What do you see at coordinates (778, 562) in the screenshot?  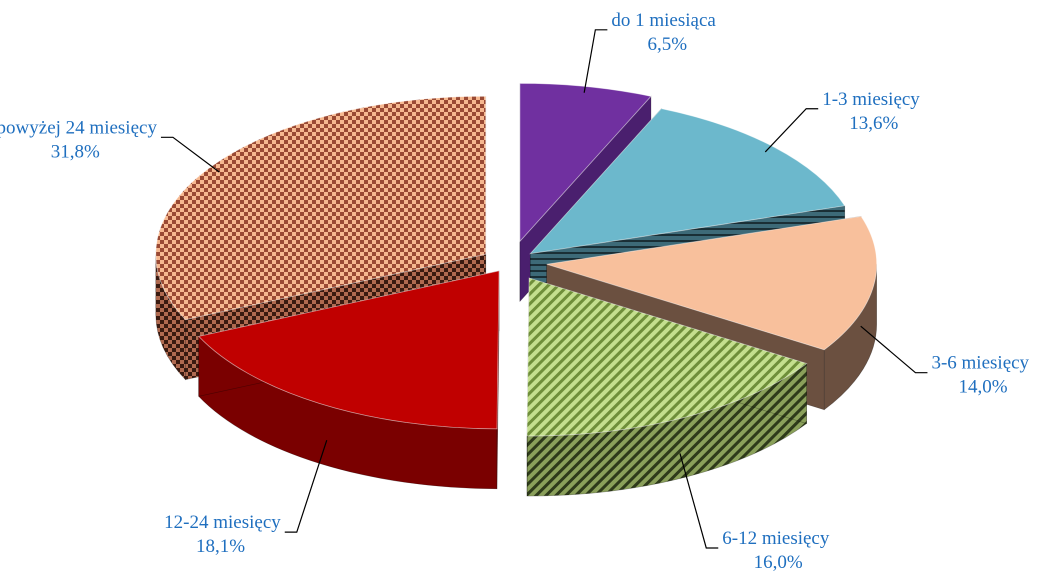 I see `slice-value-label: 16,0%` at bounding box center [778, 562].